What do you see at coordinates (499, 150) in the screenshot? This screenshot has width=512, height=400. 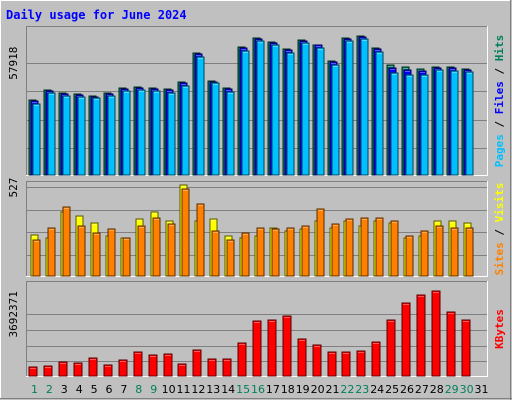 I see `legend-entry: Pages` at bounding box center [499, 150].